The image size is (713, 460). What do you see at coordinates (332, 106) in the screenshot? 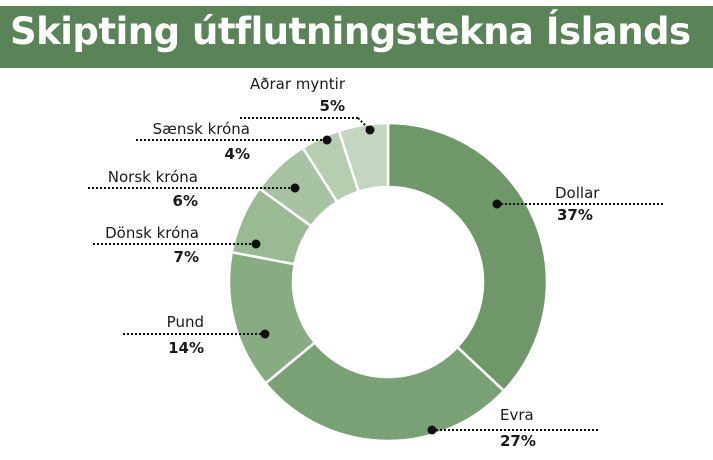
I see `slice-value-a-rar-myntir: 5%` at bounding box center [332, 106].